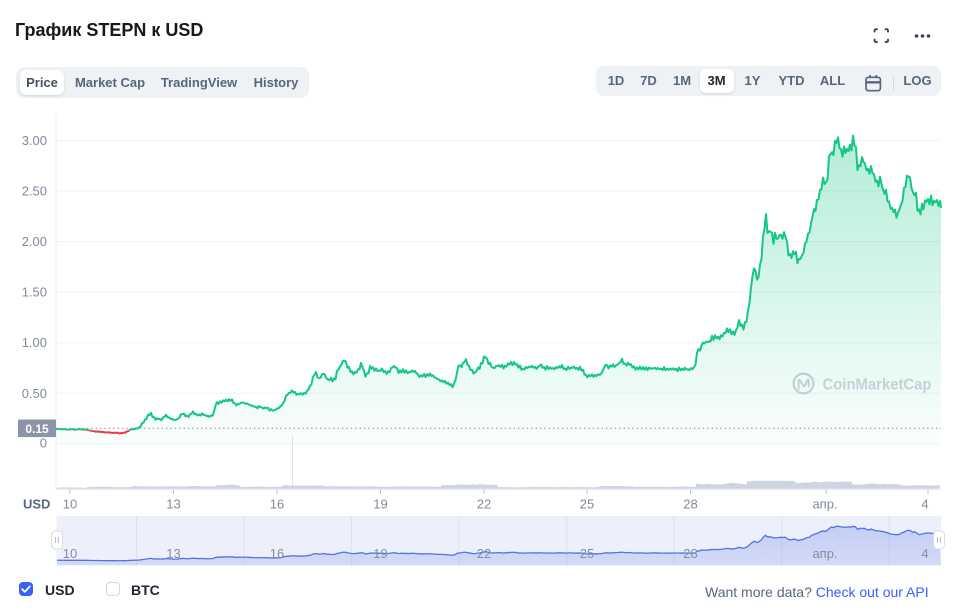 This screenshot has width=956, height=612. Describe the element at coordinates (34, 292) in the screenshot. I see `svg-text: 1.50` at that location.